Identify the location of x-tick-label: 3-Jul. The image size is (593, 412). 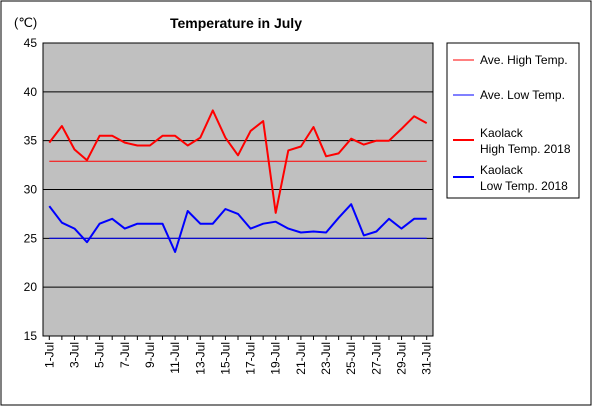
(74, 355).